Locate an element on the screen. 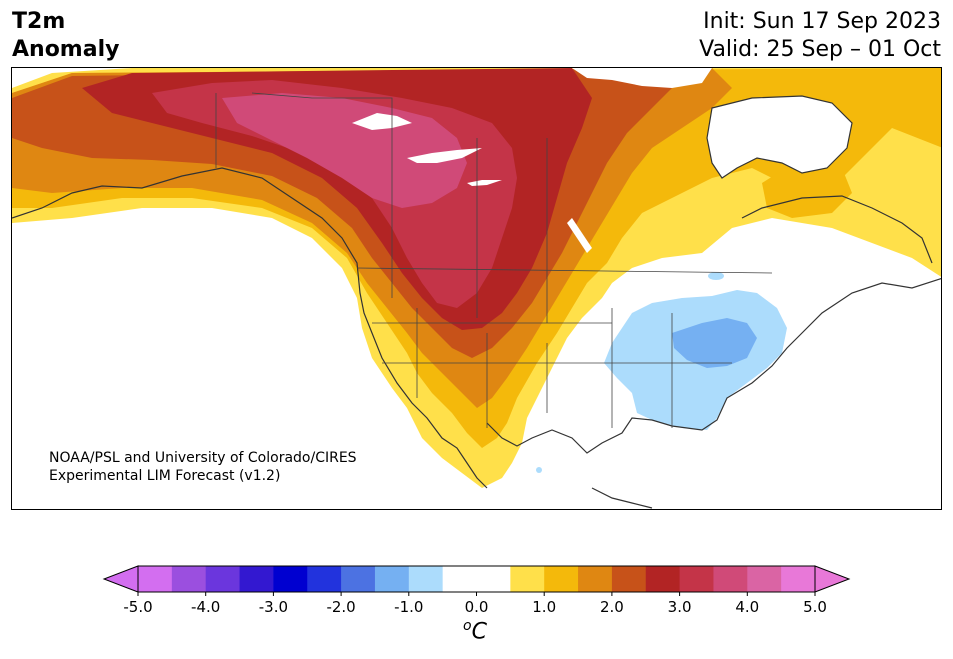 The image size is (953, 659). colorbar-tick-label: -1.0 is located at coordinates (409, 607).